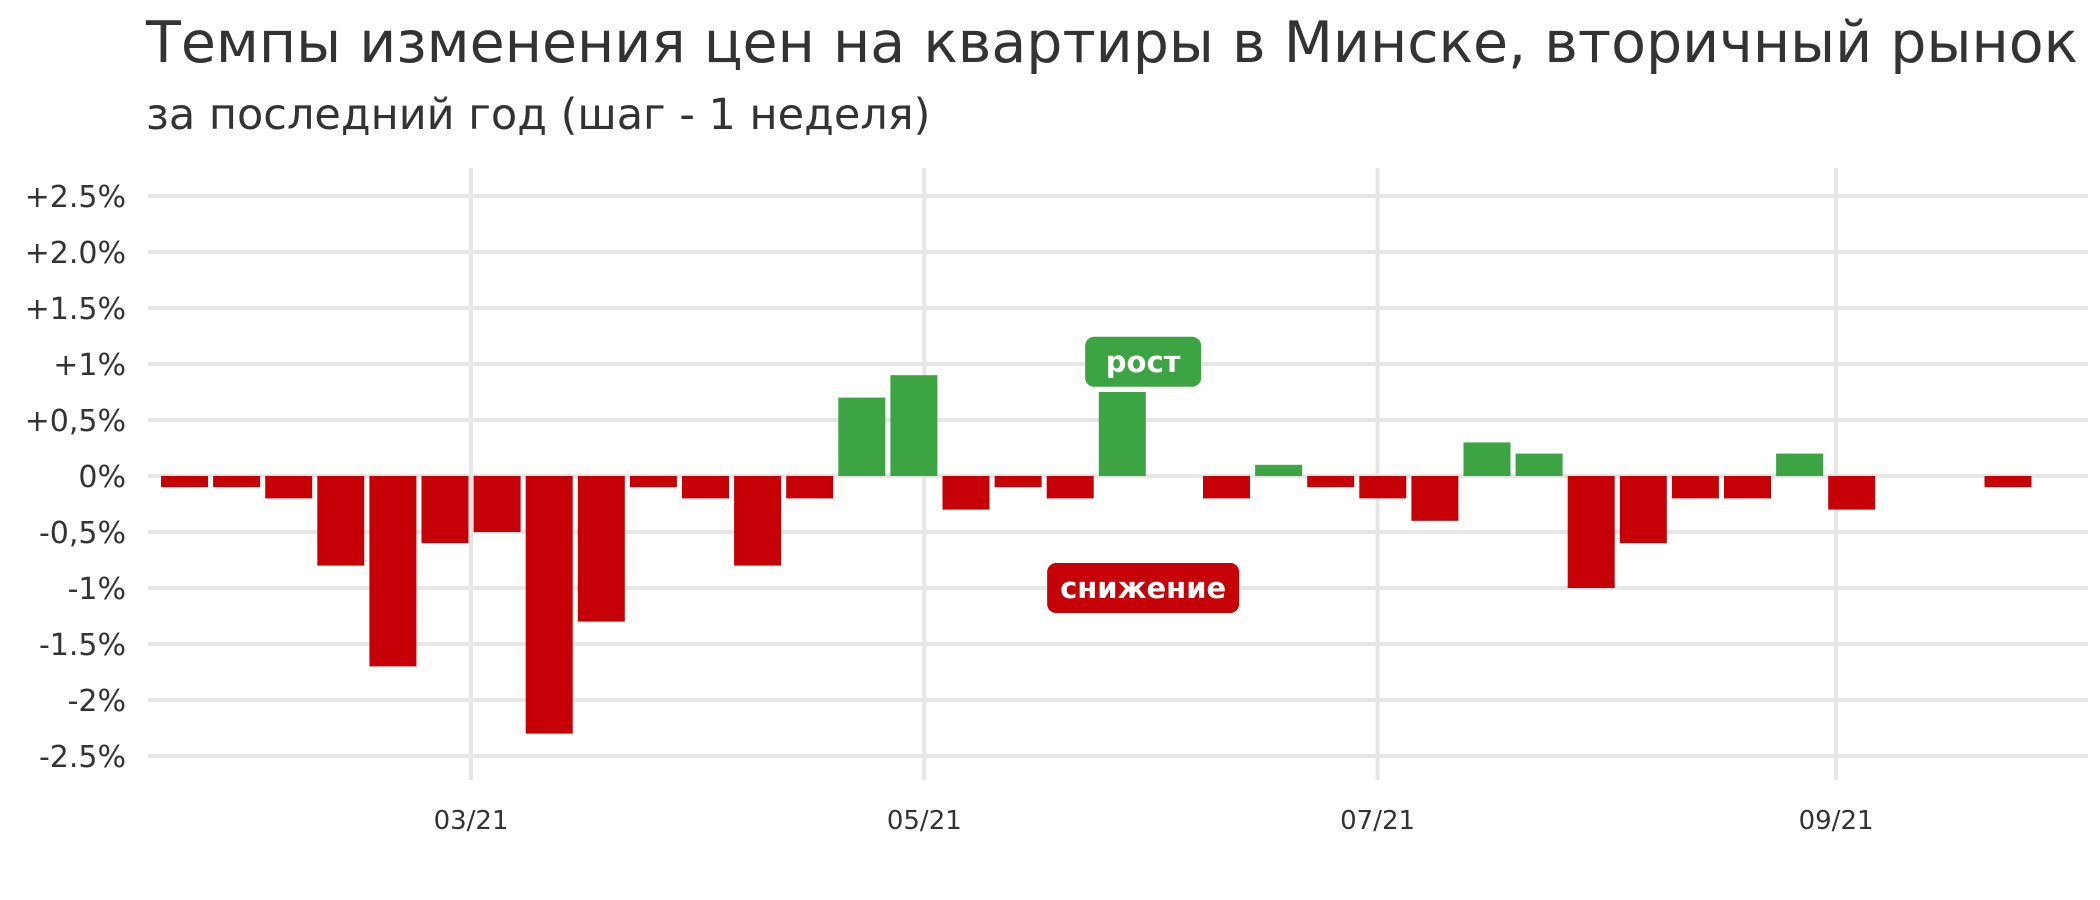 This screenshot has width=2100, height=900. Describe the element at coordinates (97, 589) in the screenshot. I see `y-tick-label: -1%` at that location.